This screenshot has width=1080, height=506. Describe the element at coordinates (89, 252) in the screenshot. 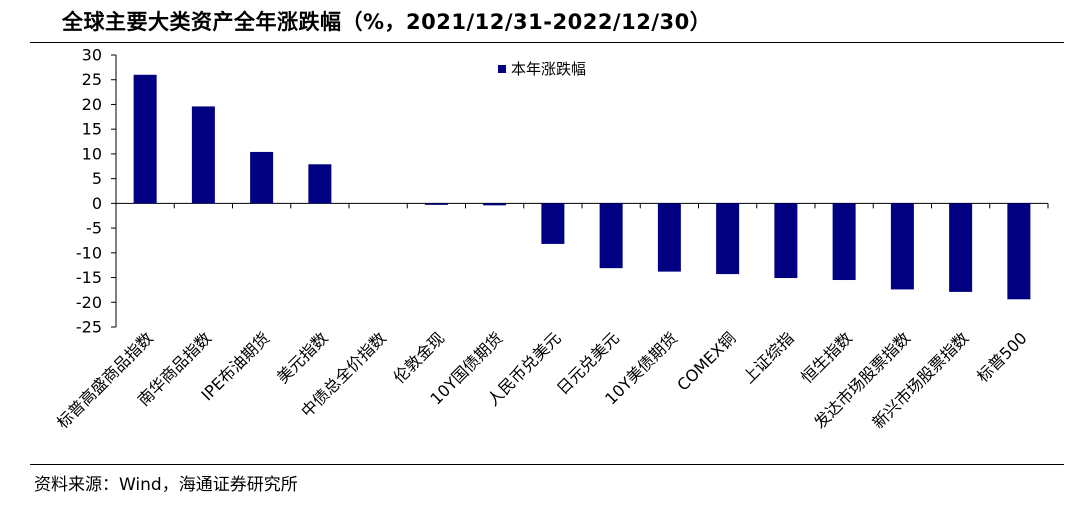

I see `y-tick-label: -10` at that location.